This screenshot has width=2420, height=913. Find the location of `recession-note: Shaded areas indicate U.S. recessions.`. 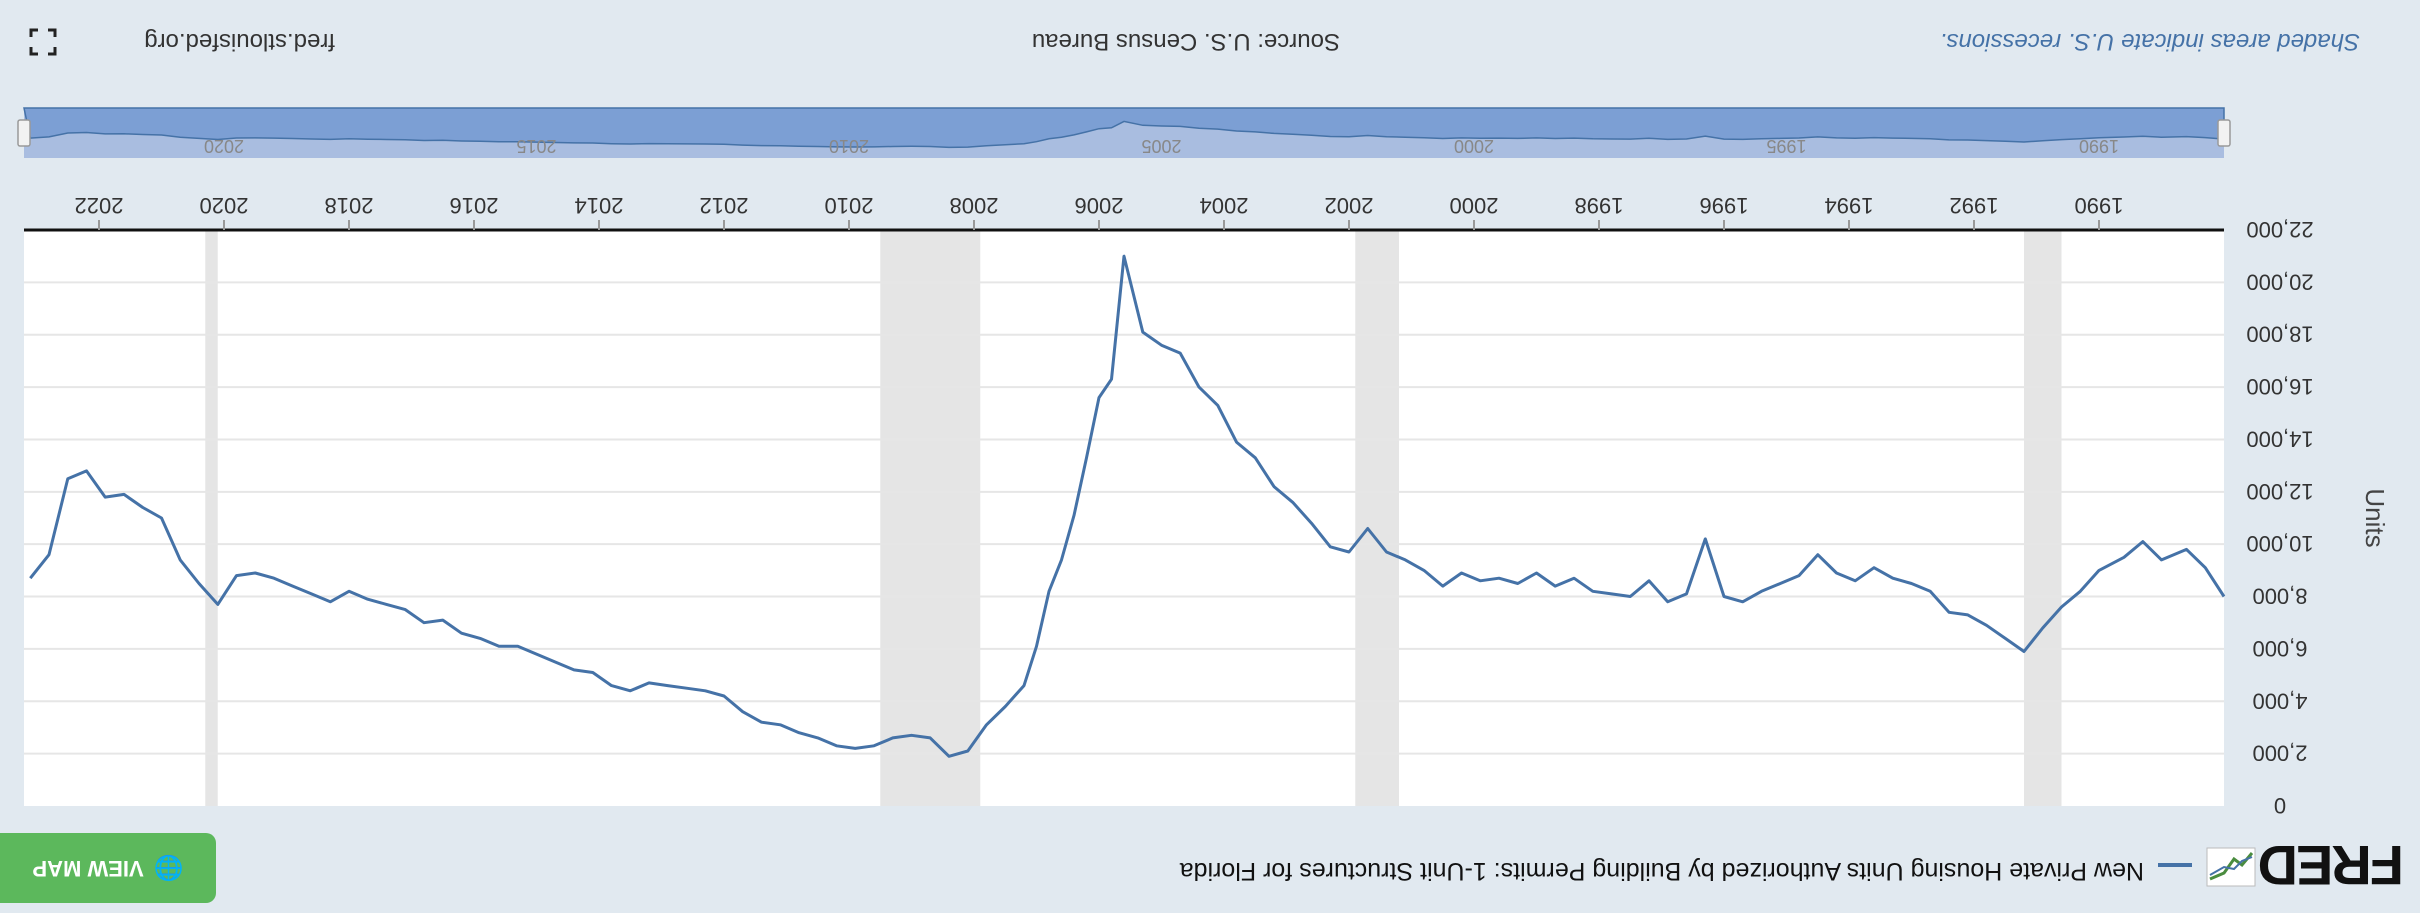

recession-note: Shaded areas indicate U.S. recessions. is located at coordinates (2149, 41).